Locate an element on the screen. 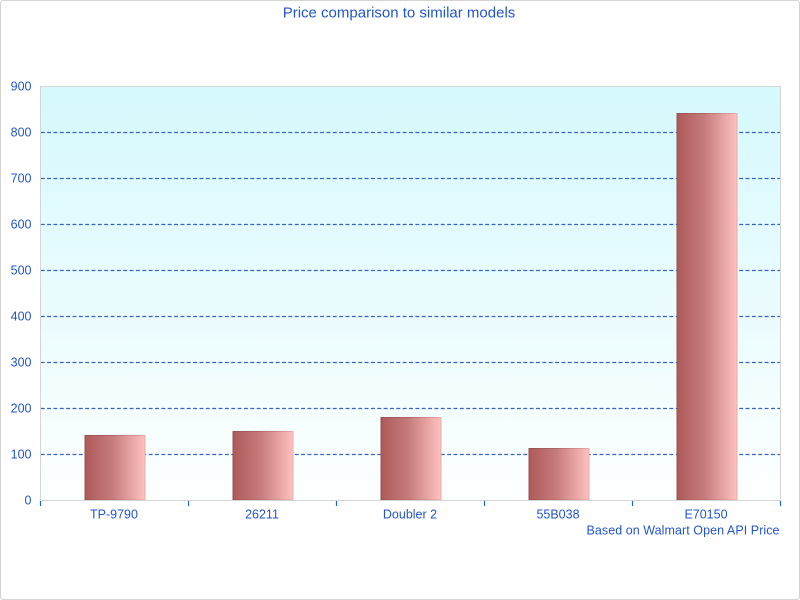 This screenshot has height=600, width=800. svg-text: 800 is located at coordinates (21, 133).